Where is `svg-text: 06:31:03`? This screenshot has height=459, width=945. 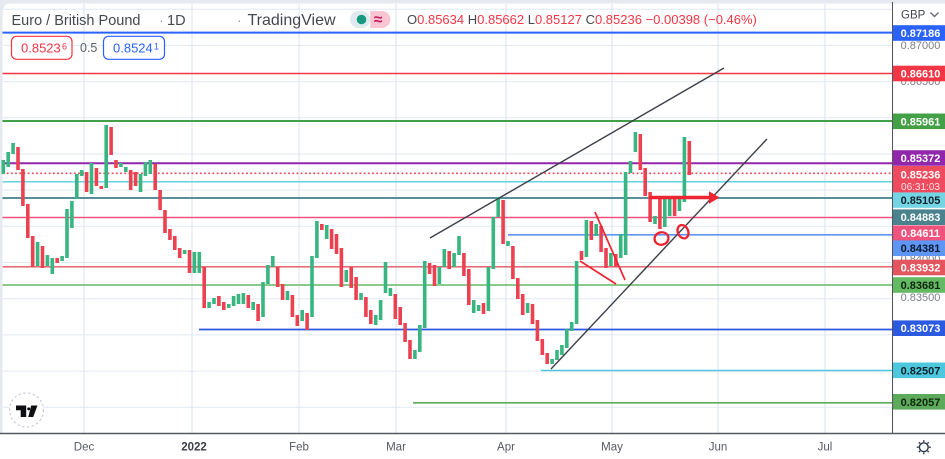 svg-text: 06:31:03 is located at coordinates (920, 187).